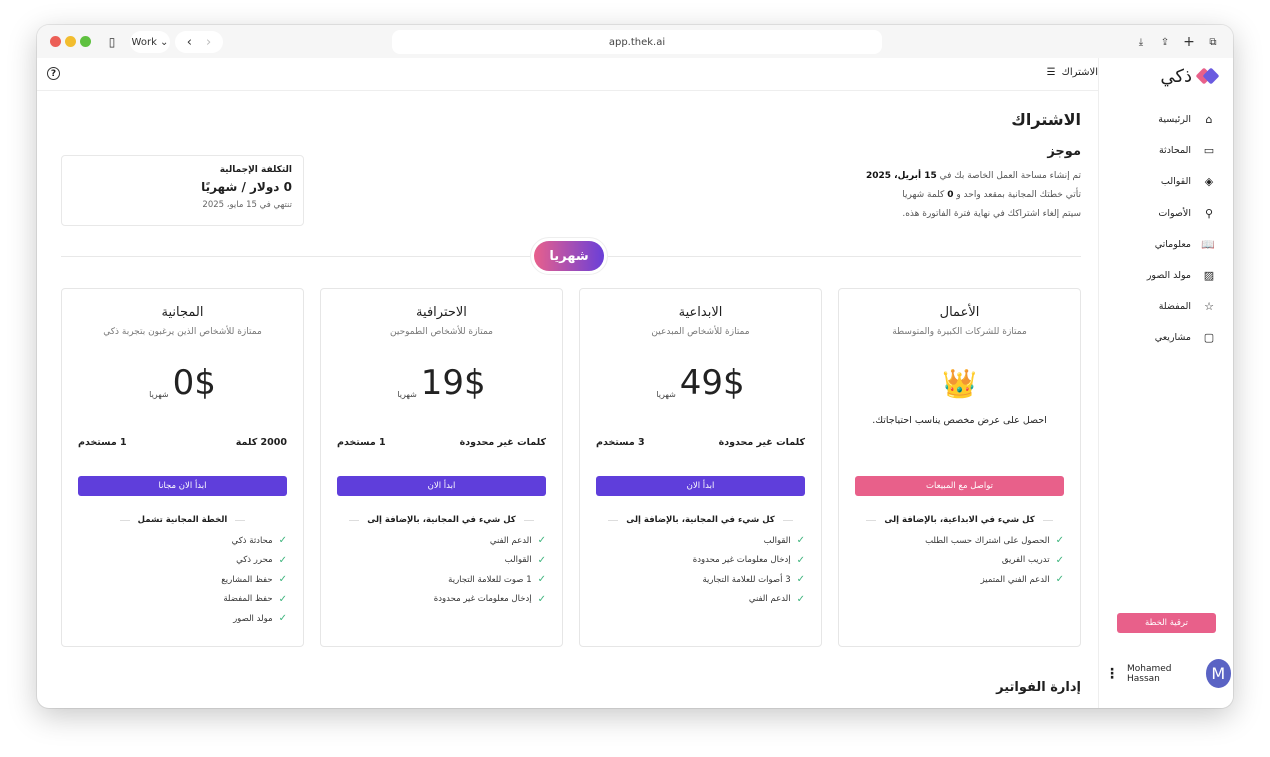 Image resolution: width=1270 pixels, height=757 pixels. What do you see at coordinates (1064, 151) in the screenshot?
I see `summary-title: موجز` at bounding box center [1064, 151].